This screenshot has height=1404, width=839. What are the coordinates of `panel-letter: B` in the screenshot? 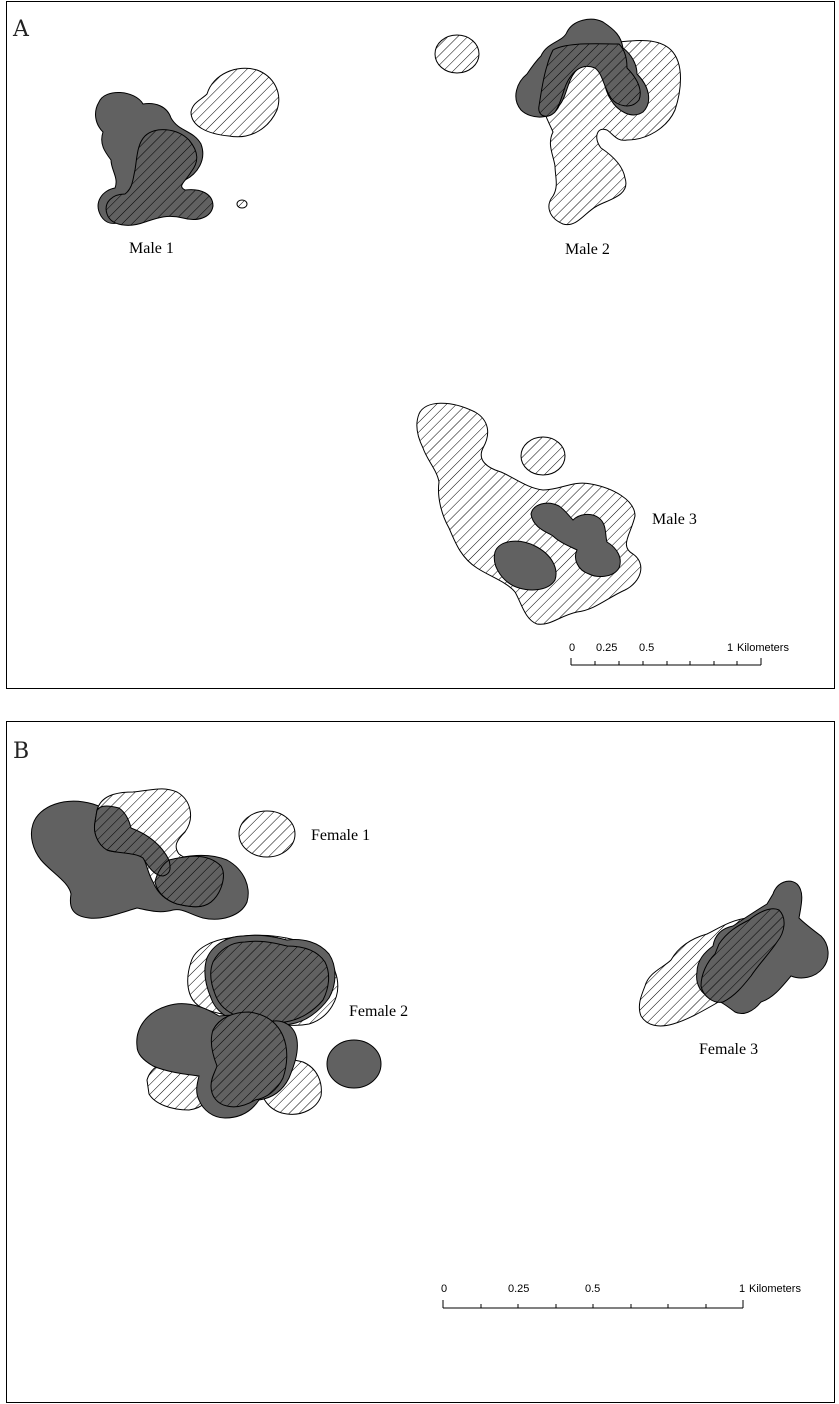 It's located at (21, 751).